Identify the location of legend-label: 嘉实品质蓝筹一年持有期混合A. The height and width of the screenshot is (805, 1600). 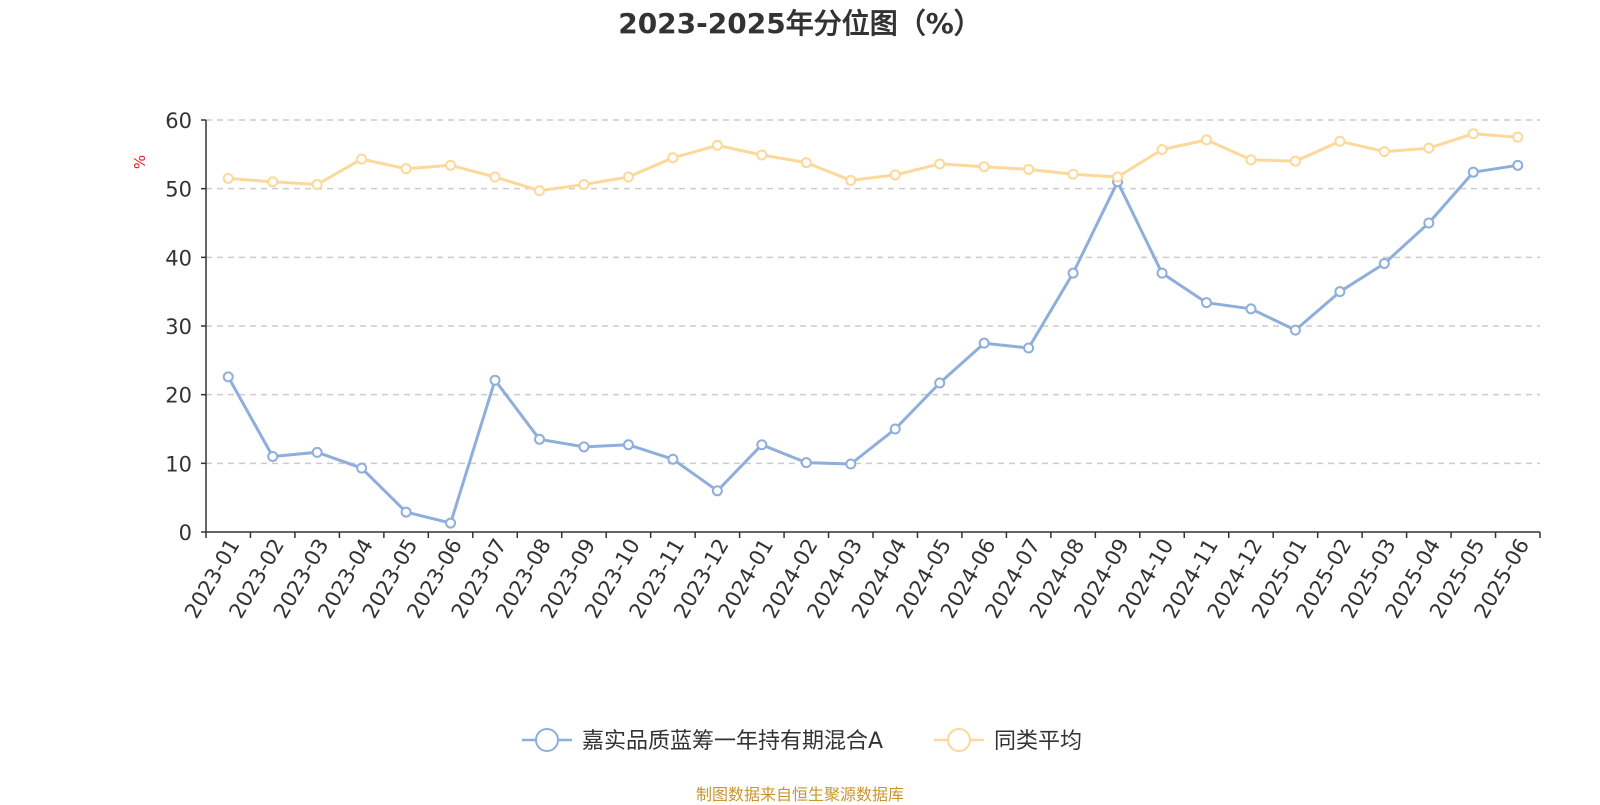
(732, 741).